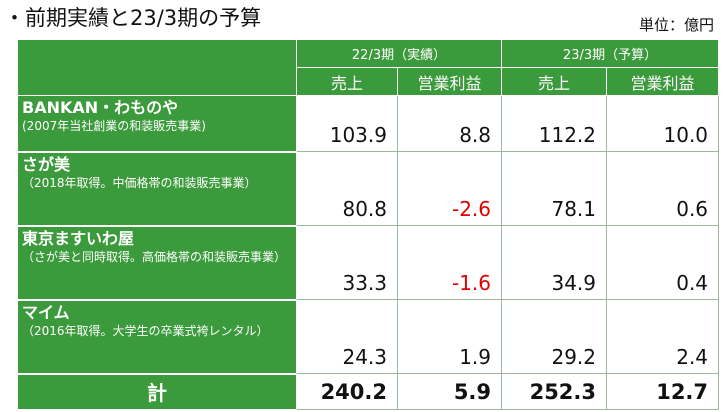 This screenshot has height=412, width=724. I want to click on segment-note: （さが美と同時取得。高価格帯の和装販売事業）, so click(154, 256).